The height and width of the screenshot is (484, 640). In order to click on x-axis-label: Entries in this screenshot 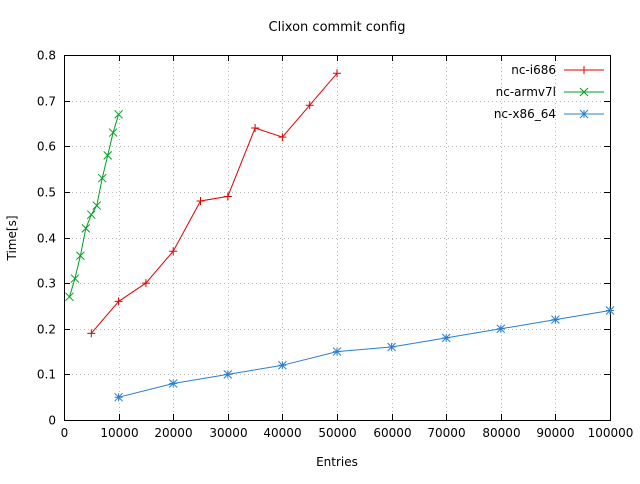, I will do `click(337, 462)`.